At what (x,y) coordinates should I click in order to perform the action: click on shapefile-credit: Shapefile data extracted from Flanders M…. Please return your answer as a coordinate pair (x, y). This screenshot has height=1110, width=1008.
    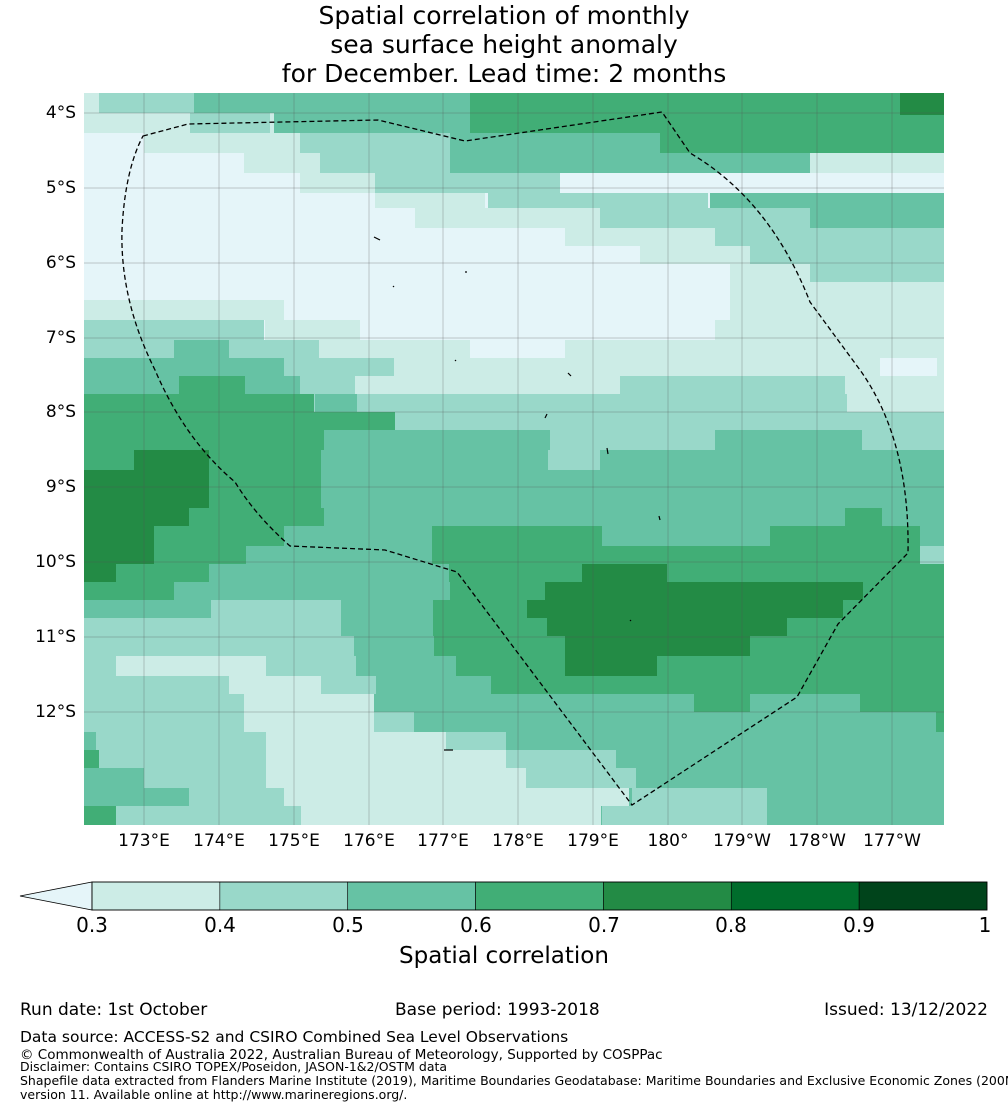
    Looking at the image, I should click on (514, 1080).